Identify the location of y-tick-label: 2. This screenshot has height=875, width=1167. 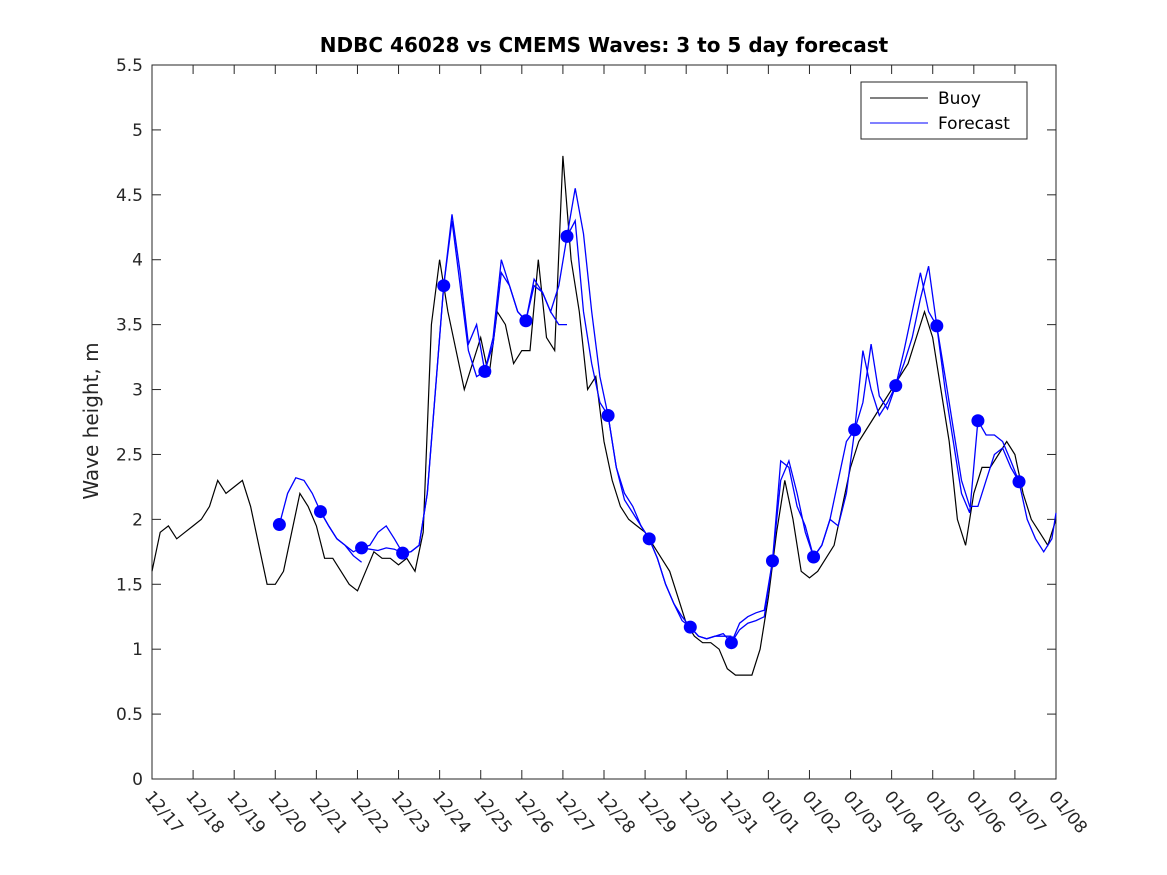
(137, 520).